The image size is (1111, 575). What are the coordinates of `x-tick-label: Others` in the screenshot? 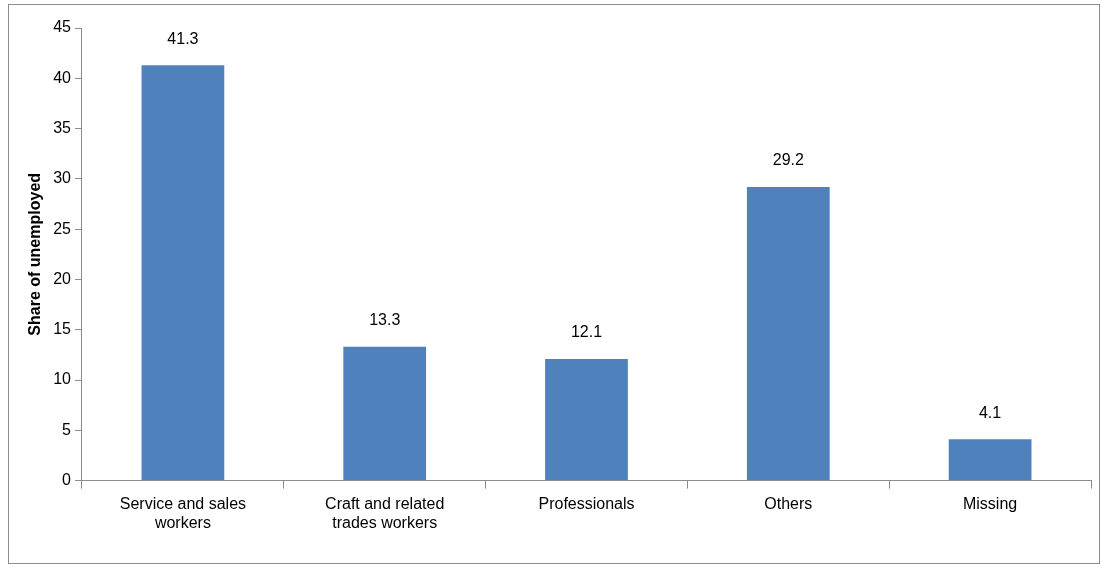 It's located at (788, 503).